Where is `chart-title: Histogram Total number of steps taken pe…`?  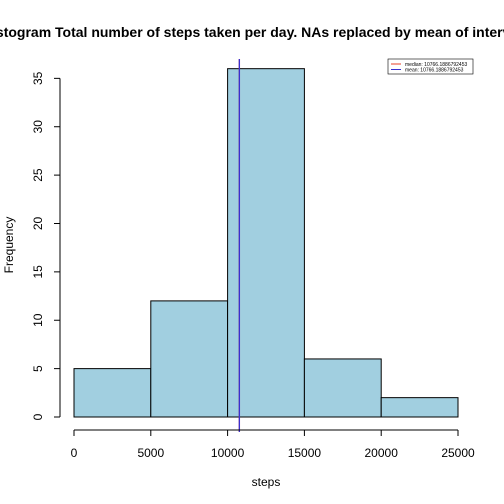
chart-title: Histogram Total number of steps taken pe… is located at coordinates (252, 32).